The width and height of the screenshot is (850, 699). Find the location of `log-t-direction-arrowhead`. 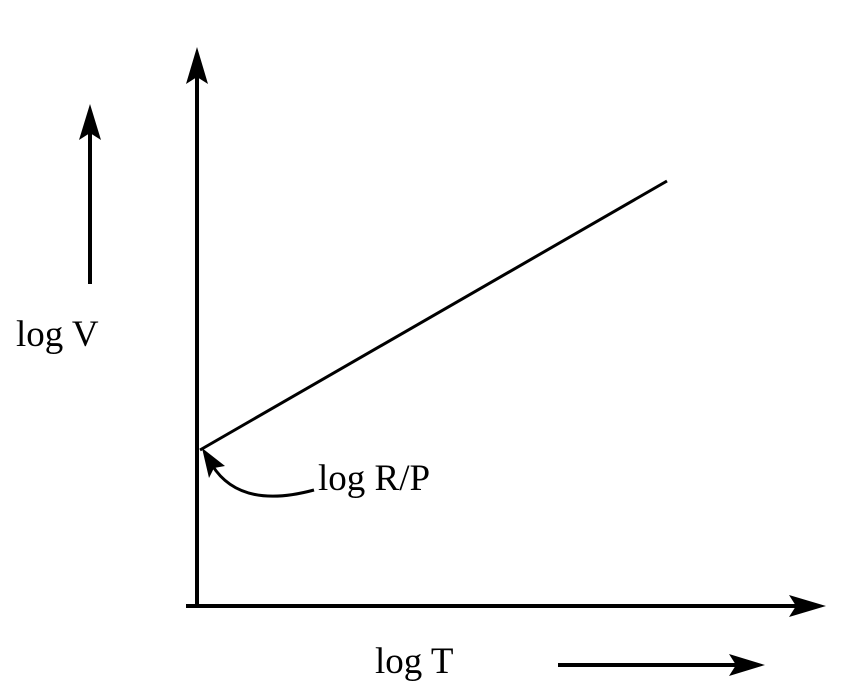

log-t-direction-arrowhead is located at coordinates (747, 665).